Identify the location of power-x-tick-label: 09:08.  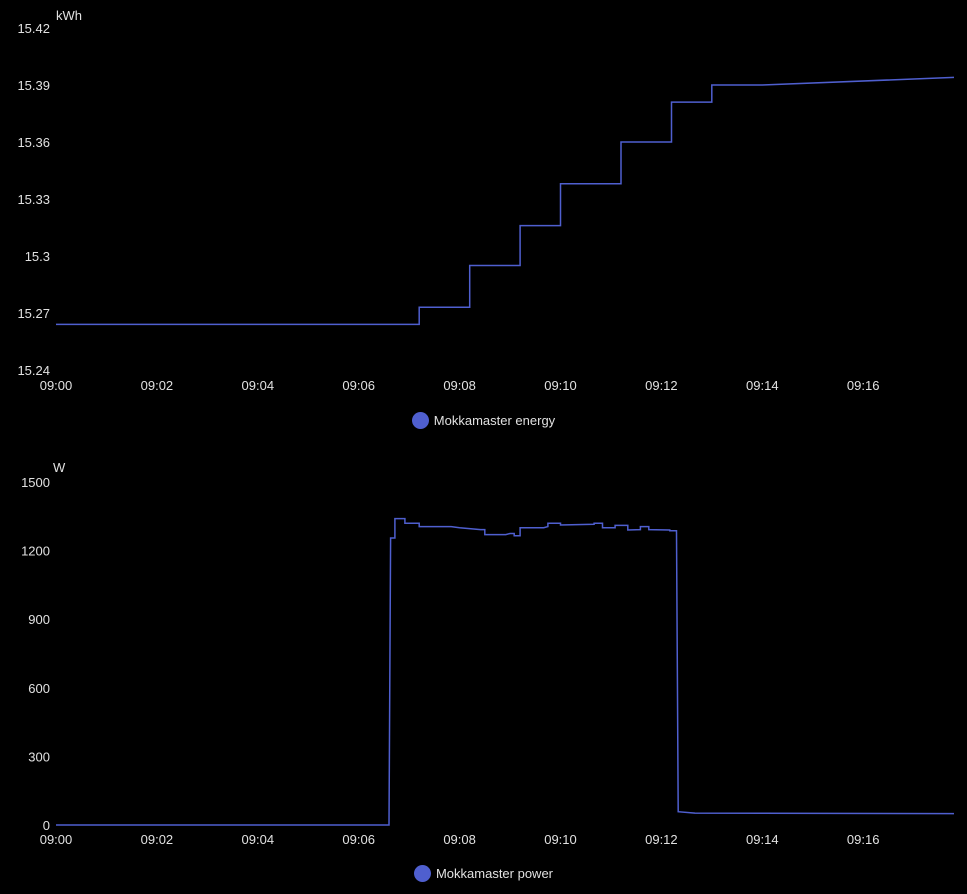
(459, 839).